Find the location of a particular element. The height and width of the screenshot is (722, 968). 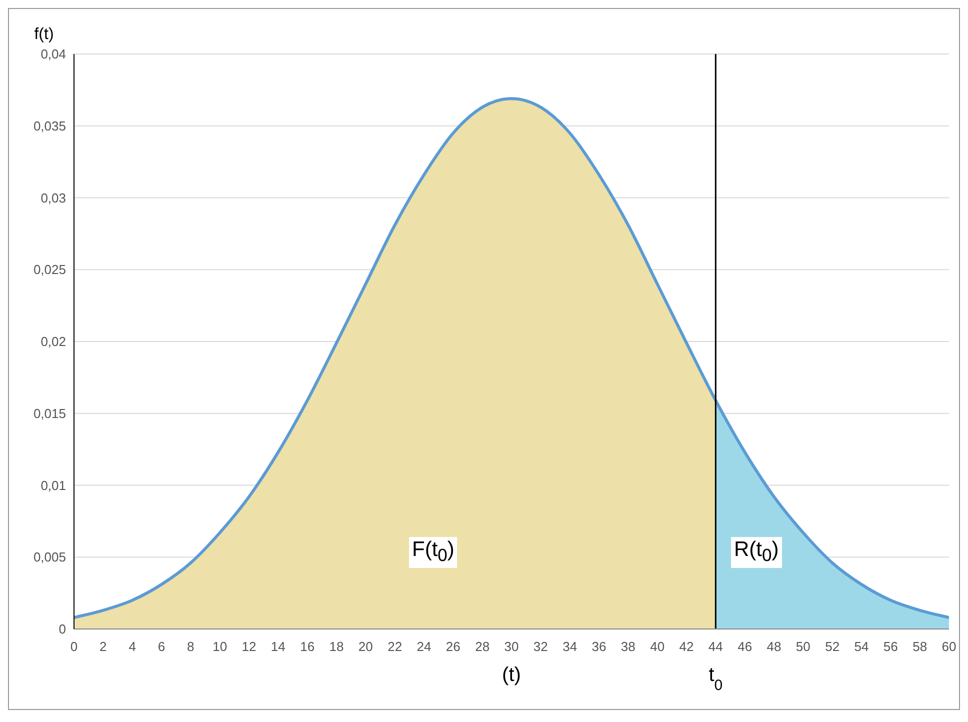

x-tick-label: 34 is located at coordinates (570, 646).